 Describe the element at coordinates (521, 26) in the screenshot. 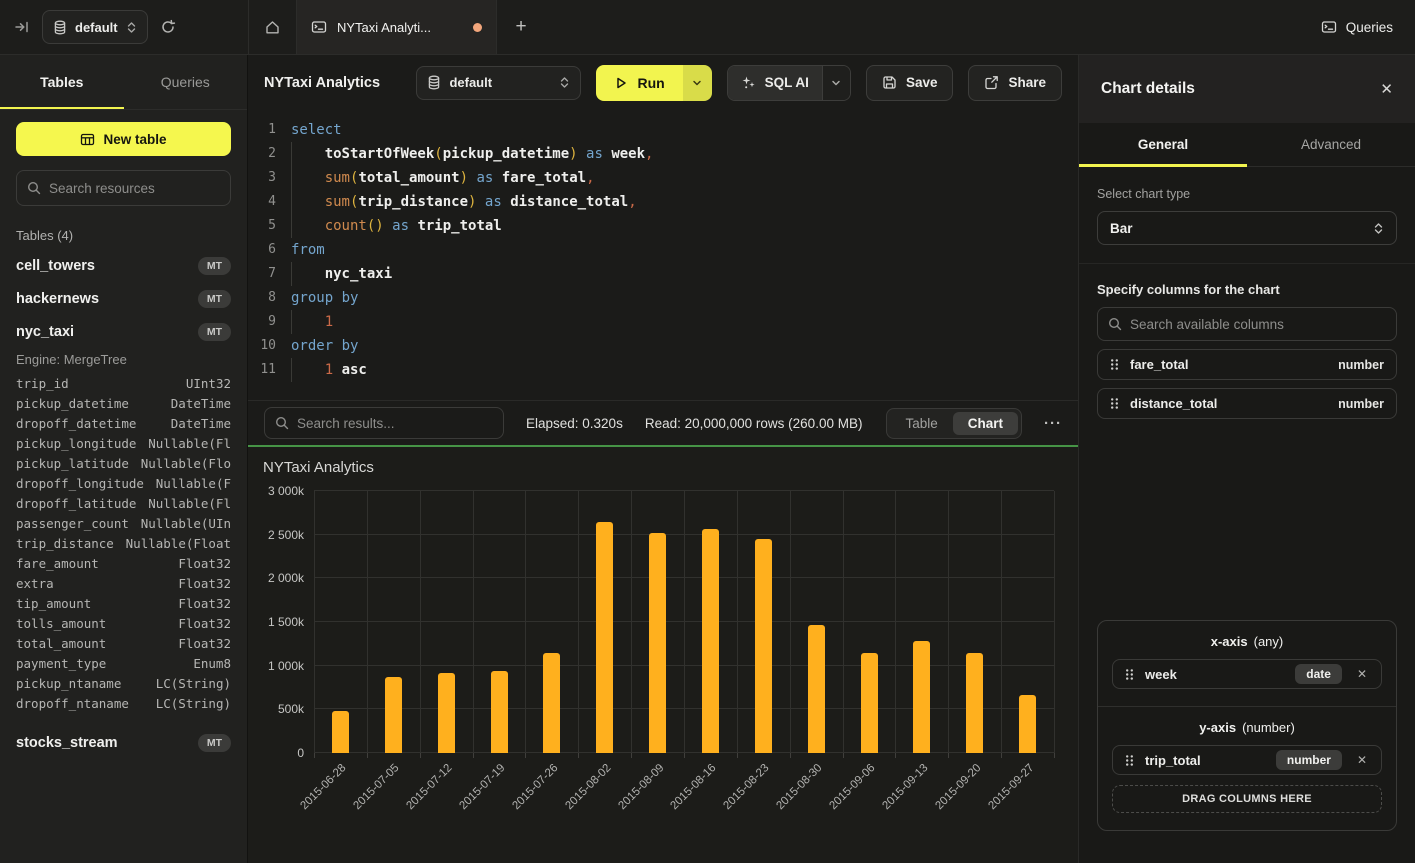

I see `new-tab-button: +` at that location.